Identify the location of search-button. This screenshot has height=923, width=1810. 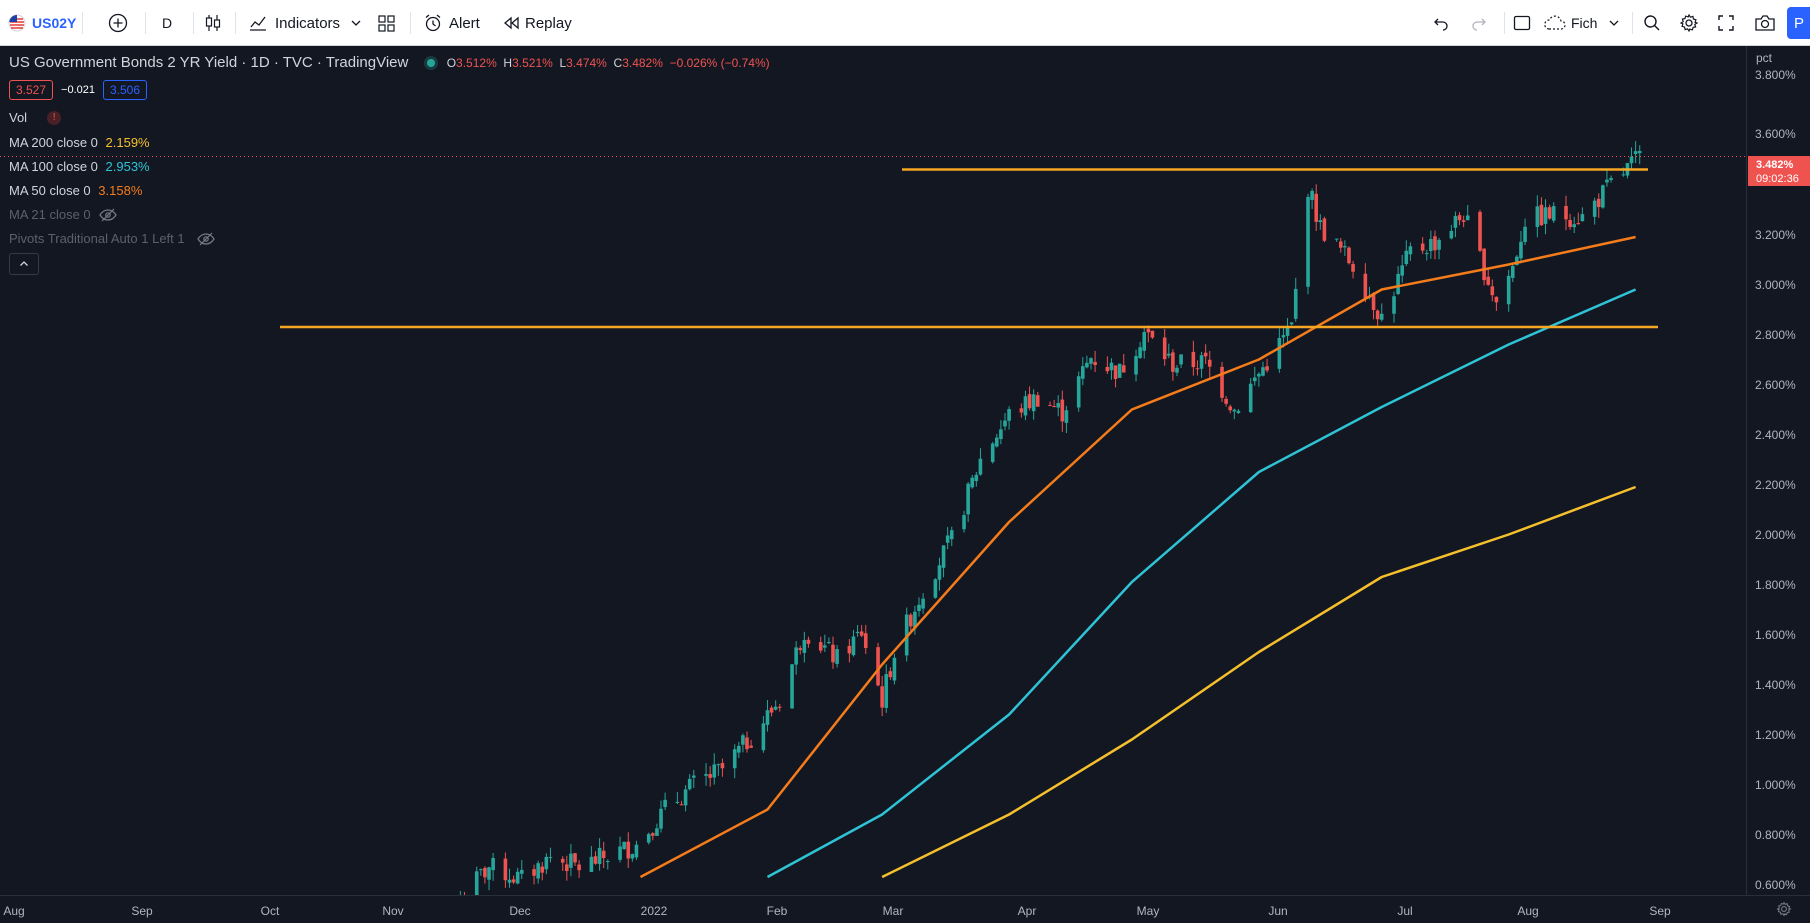
(1652, 23).